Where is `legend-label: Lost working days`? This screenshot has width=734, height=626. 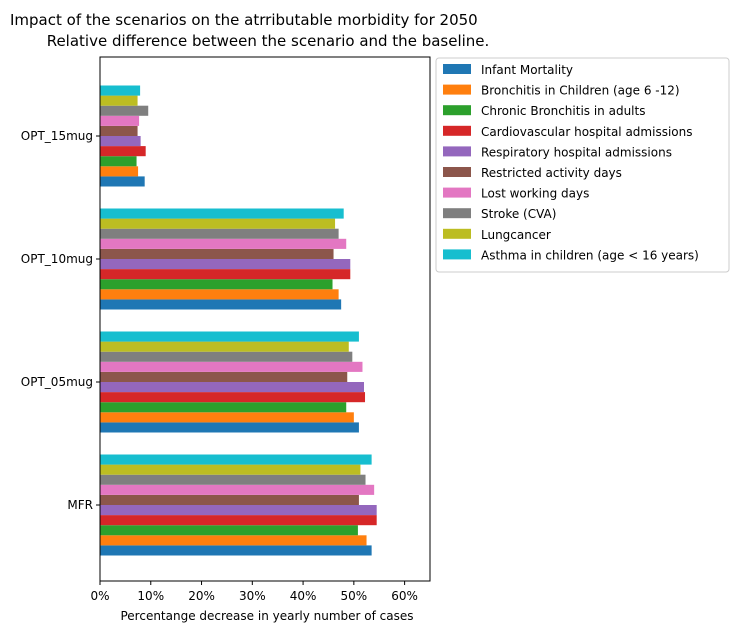 legend-label: Lost working days is located at coordinates (535, 194).